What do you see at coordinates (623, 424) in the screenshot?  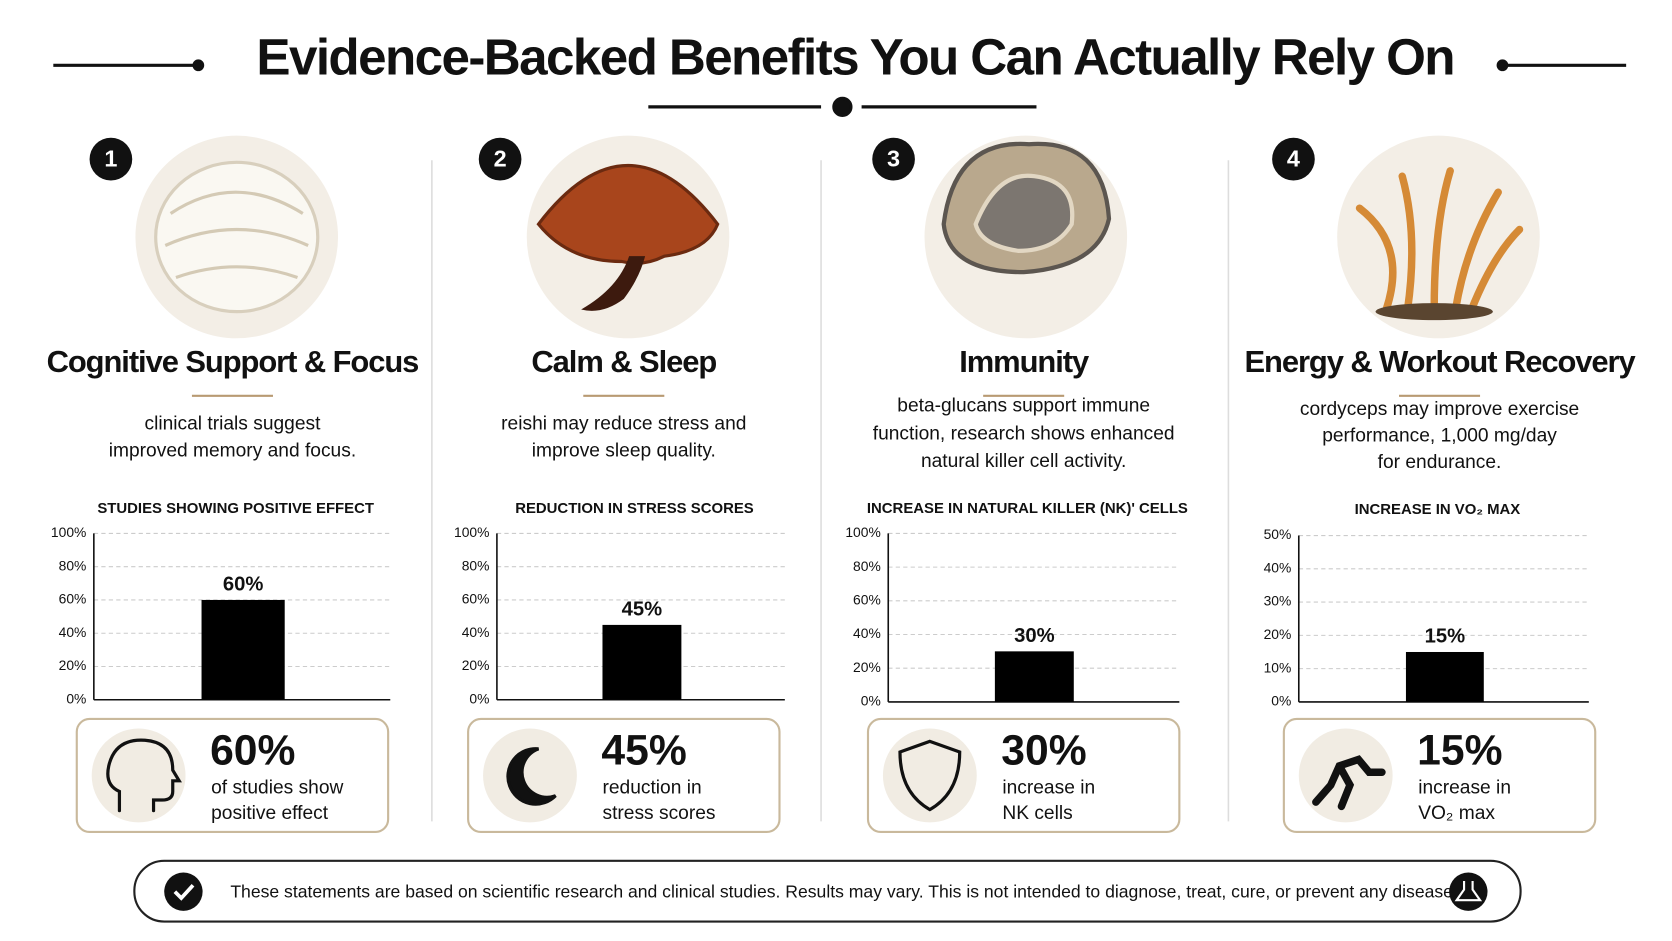 I see `description-line: reishi may reduce stress and` at bounding box center [623, 424].